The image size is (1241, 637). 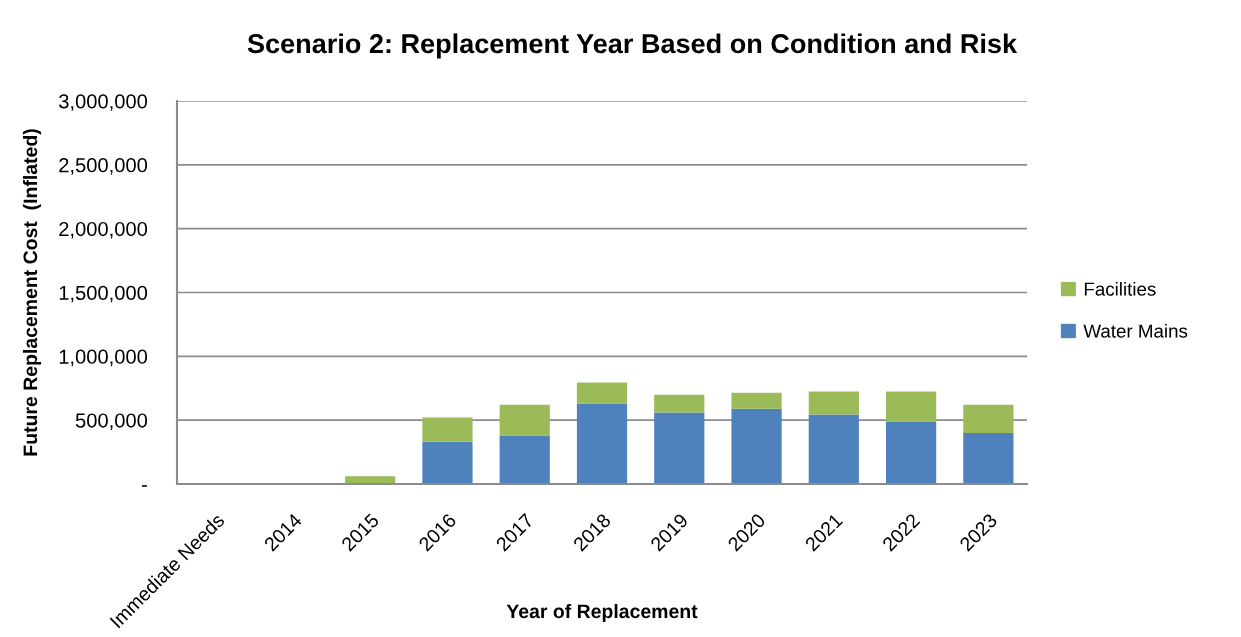 I want to click on y-tick-label: 1,500,000, so click(x=103, y=294).